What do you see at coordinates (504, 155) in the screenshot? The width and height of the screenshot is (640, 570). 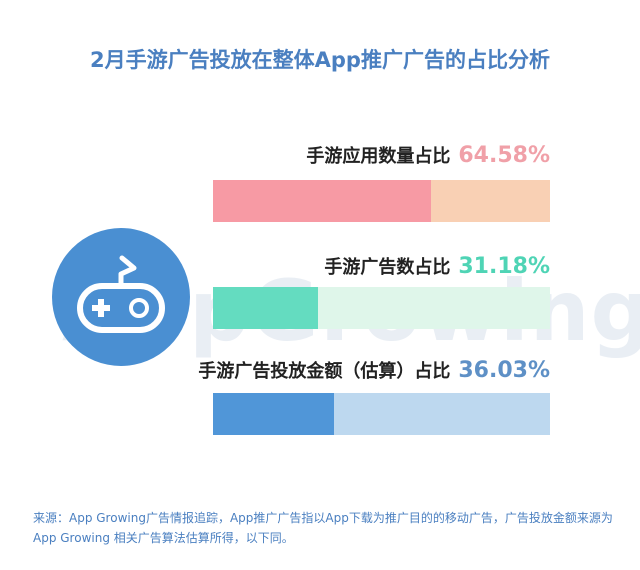 I see `value-label: 64.58%` at bounding box center [504, 155].